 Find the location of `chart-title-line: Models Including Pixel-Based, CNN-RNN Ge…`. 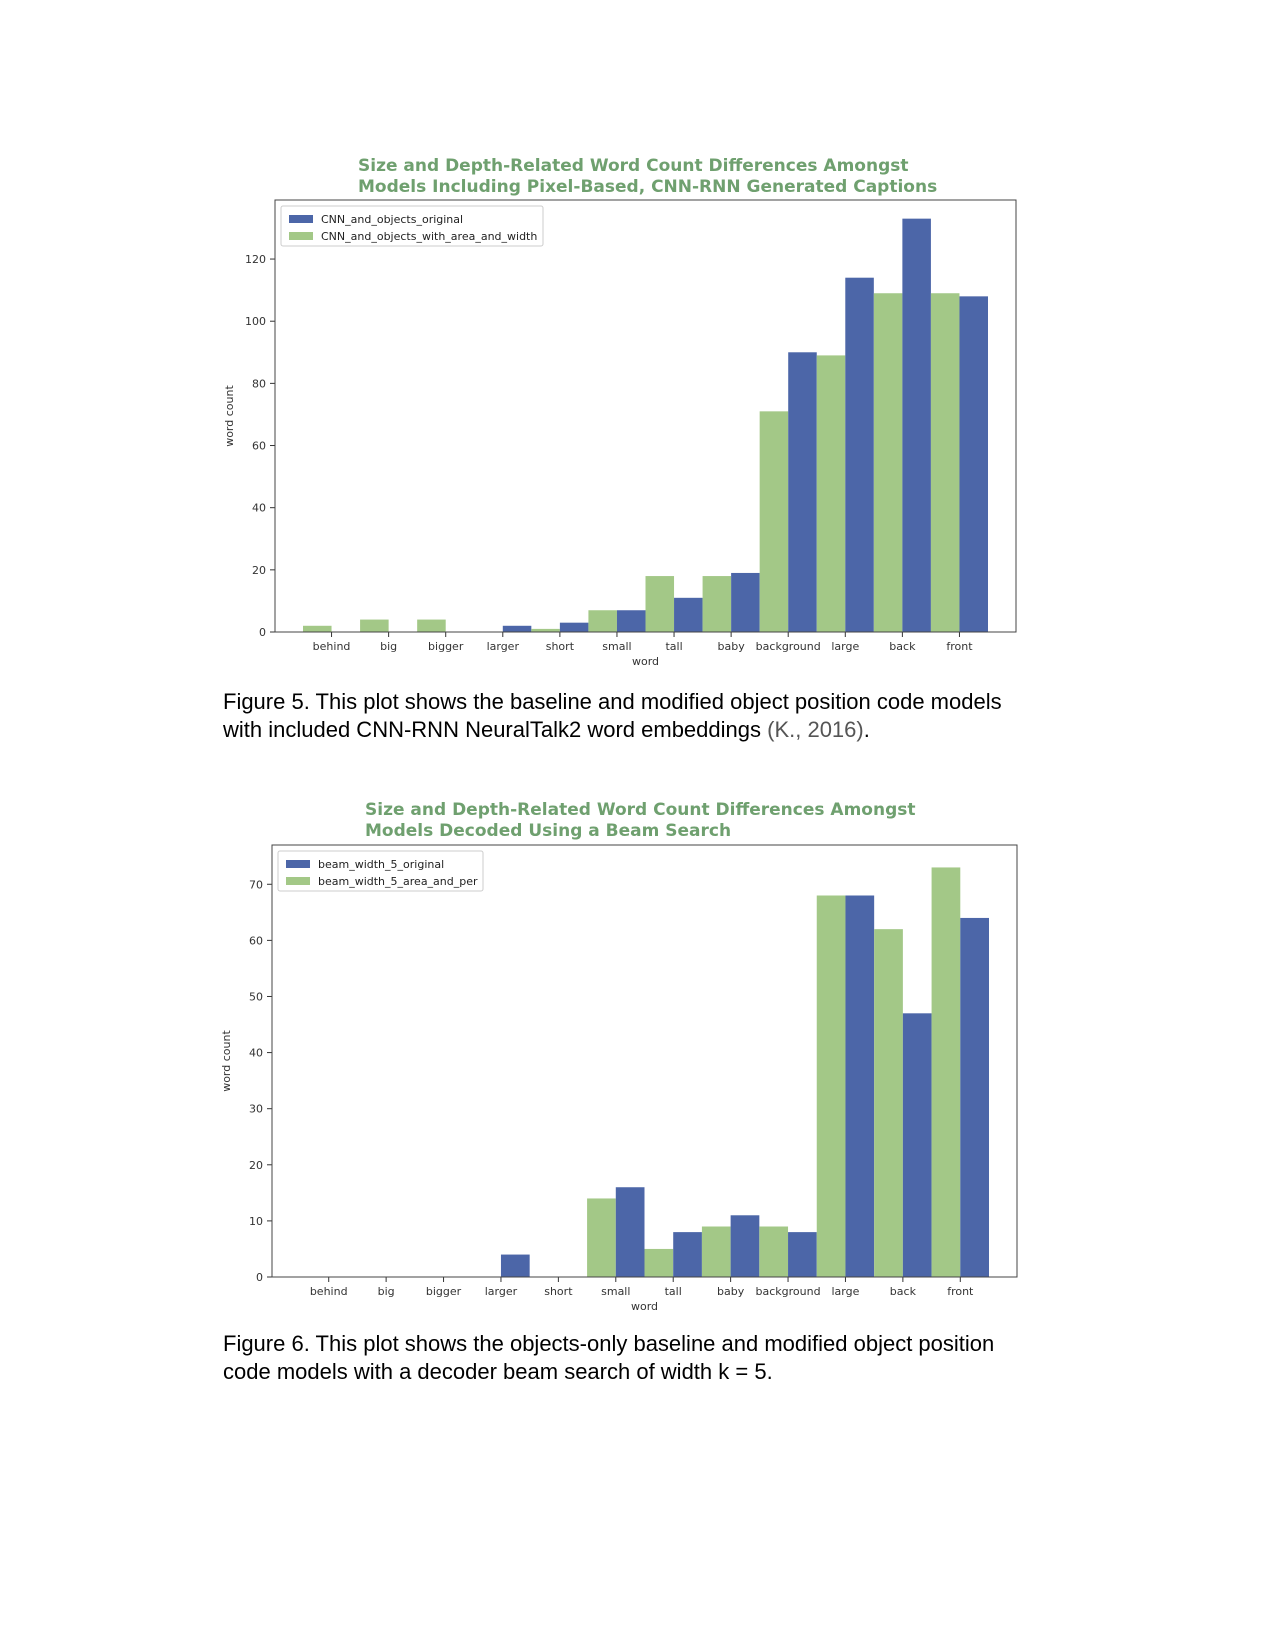

chart-title-line: Models Including Pixel-Based, CNN-RNN Ge… is located at coordinates (648, 187).